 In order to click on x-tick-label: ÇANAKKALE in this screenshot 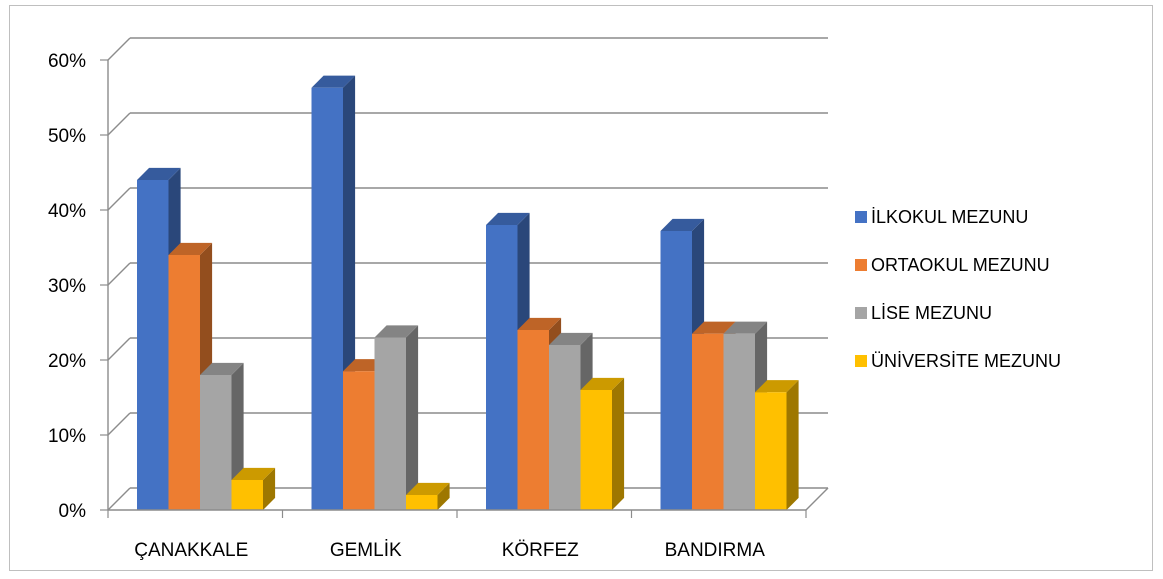, I will do `click(191, 550)`.